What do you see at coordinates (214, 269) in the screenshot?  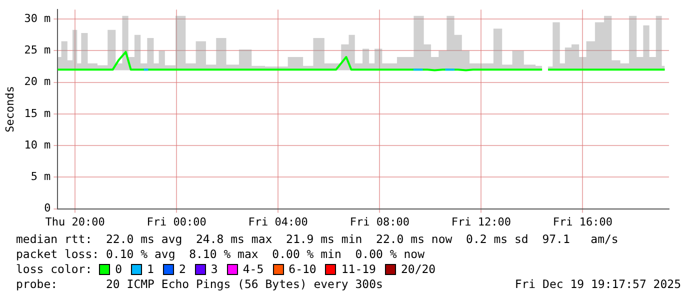 I see `legend-label: 3` at bounding box center [214, 269].